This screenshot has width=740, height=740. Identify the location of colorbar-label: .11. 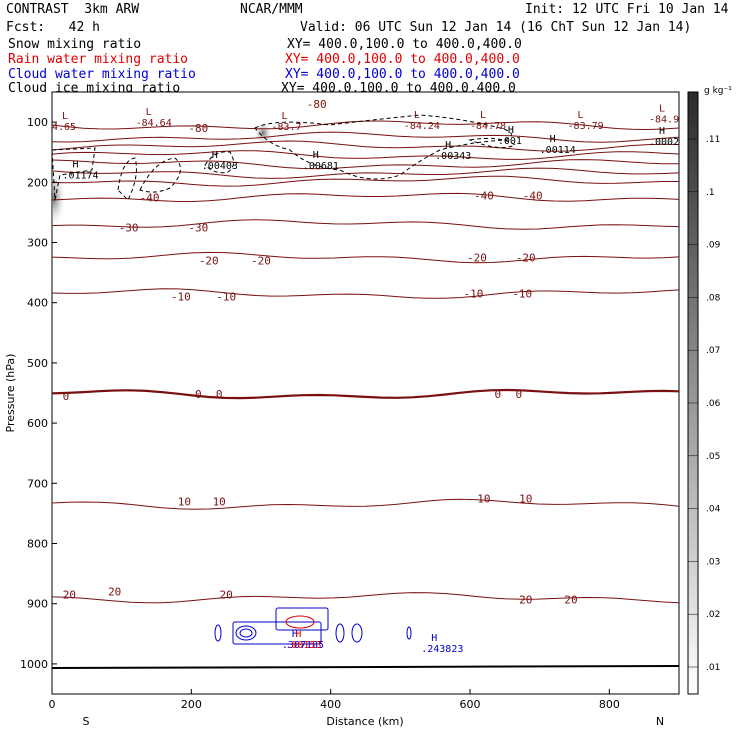
(713, 140).